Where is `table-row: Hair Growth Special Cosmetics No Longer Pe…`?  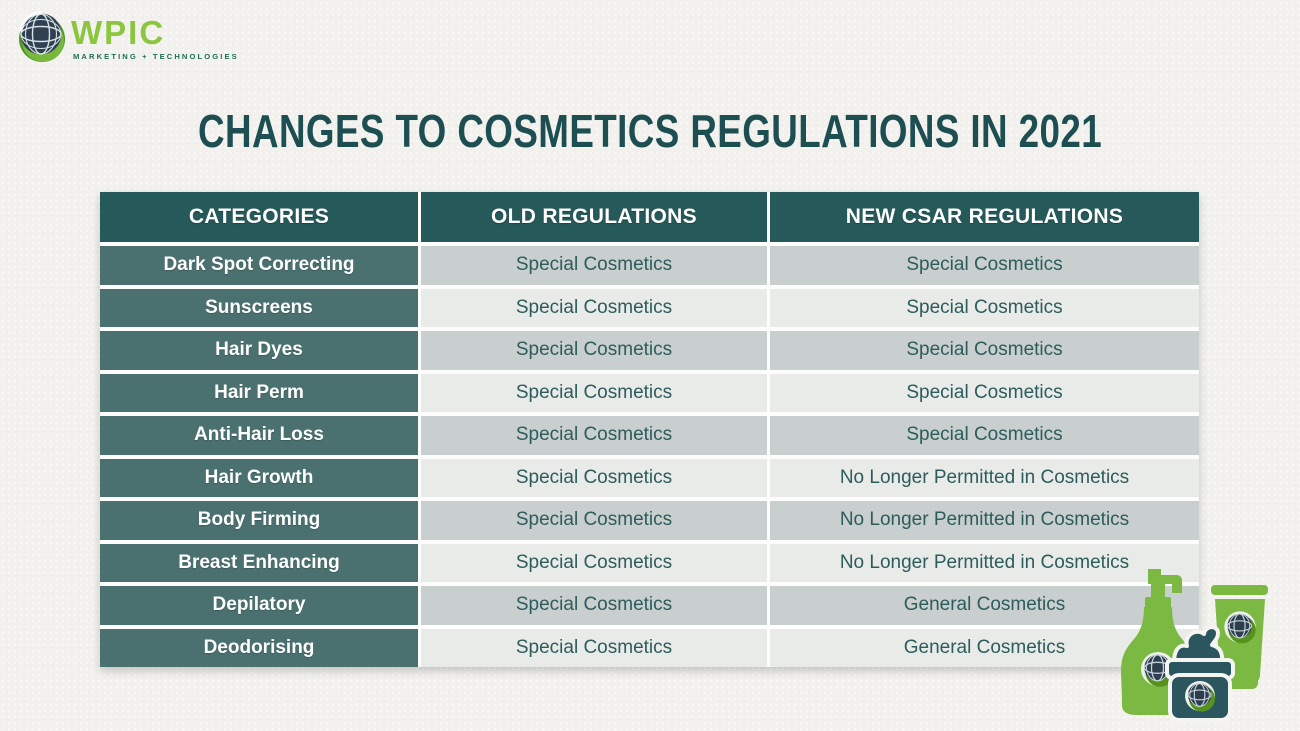 table-row: Hair Growth Special Cosmetics No Longer Pe… is located at coordinates (649, 477).